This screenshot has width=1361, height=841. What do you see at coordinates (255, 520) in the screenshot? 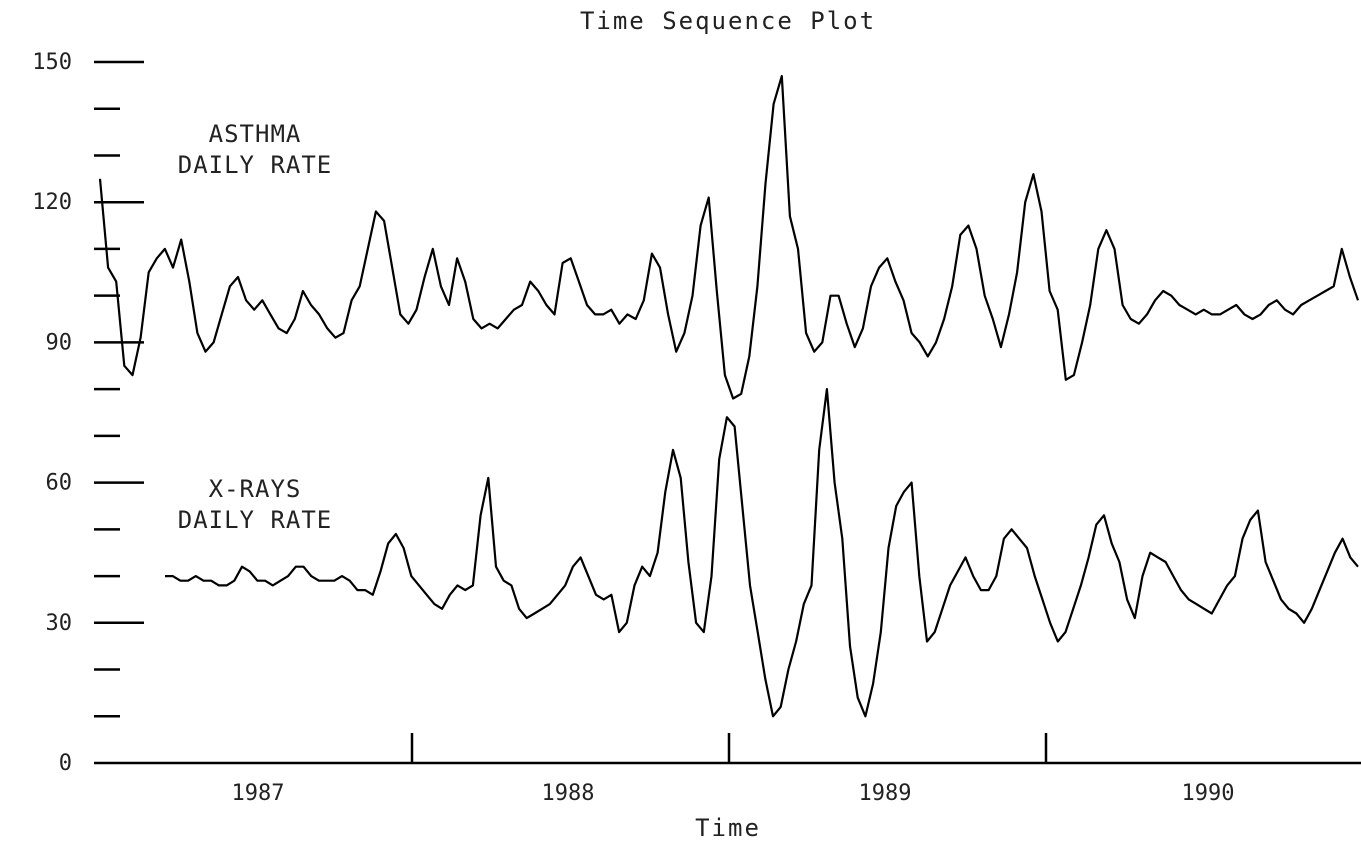
I see `series-label-xrays-line2: DAILY RATE` at bounding box center [255, 520].